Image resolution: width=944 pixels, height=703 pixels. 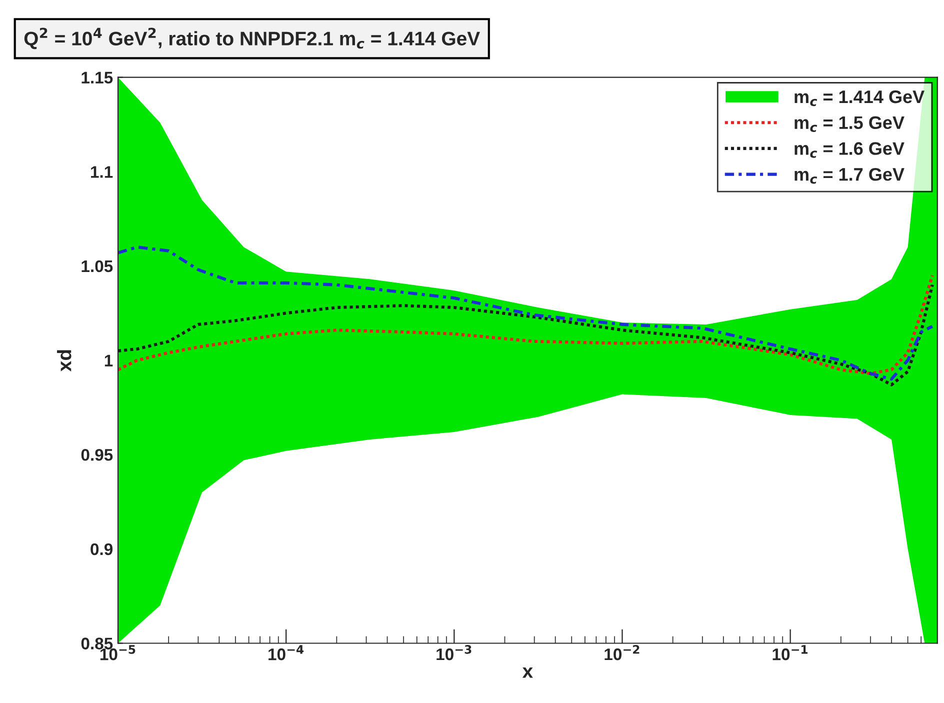 What do you see at coordinates (527, 672) in the screenshot?
I see `x-axis-title: x` at bounding box center [527, 672].